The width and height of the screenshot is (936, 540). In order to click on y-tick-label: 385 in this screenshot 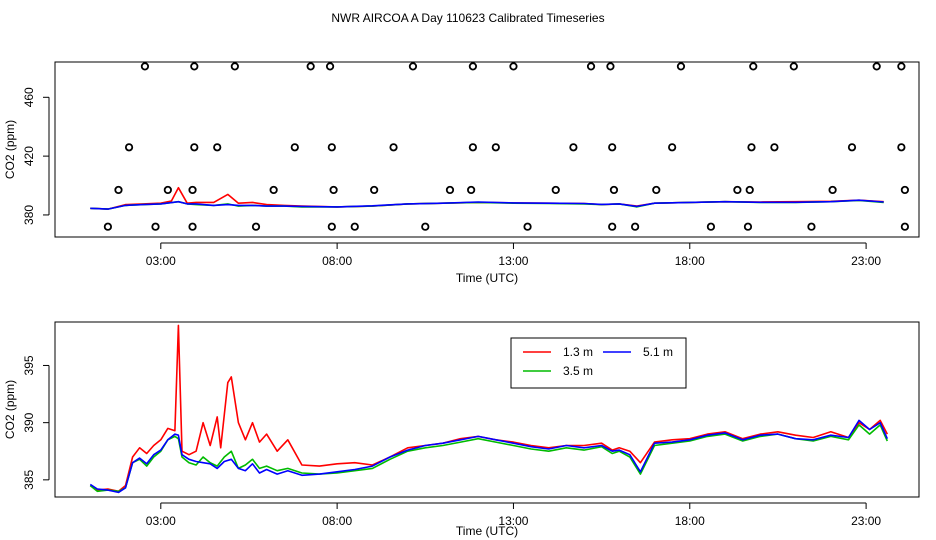, I will do `click(29, 480)`.